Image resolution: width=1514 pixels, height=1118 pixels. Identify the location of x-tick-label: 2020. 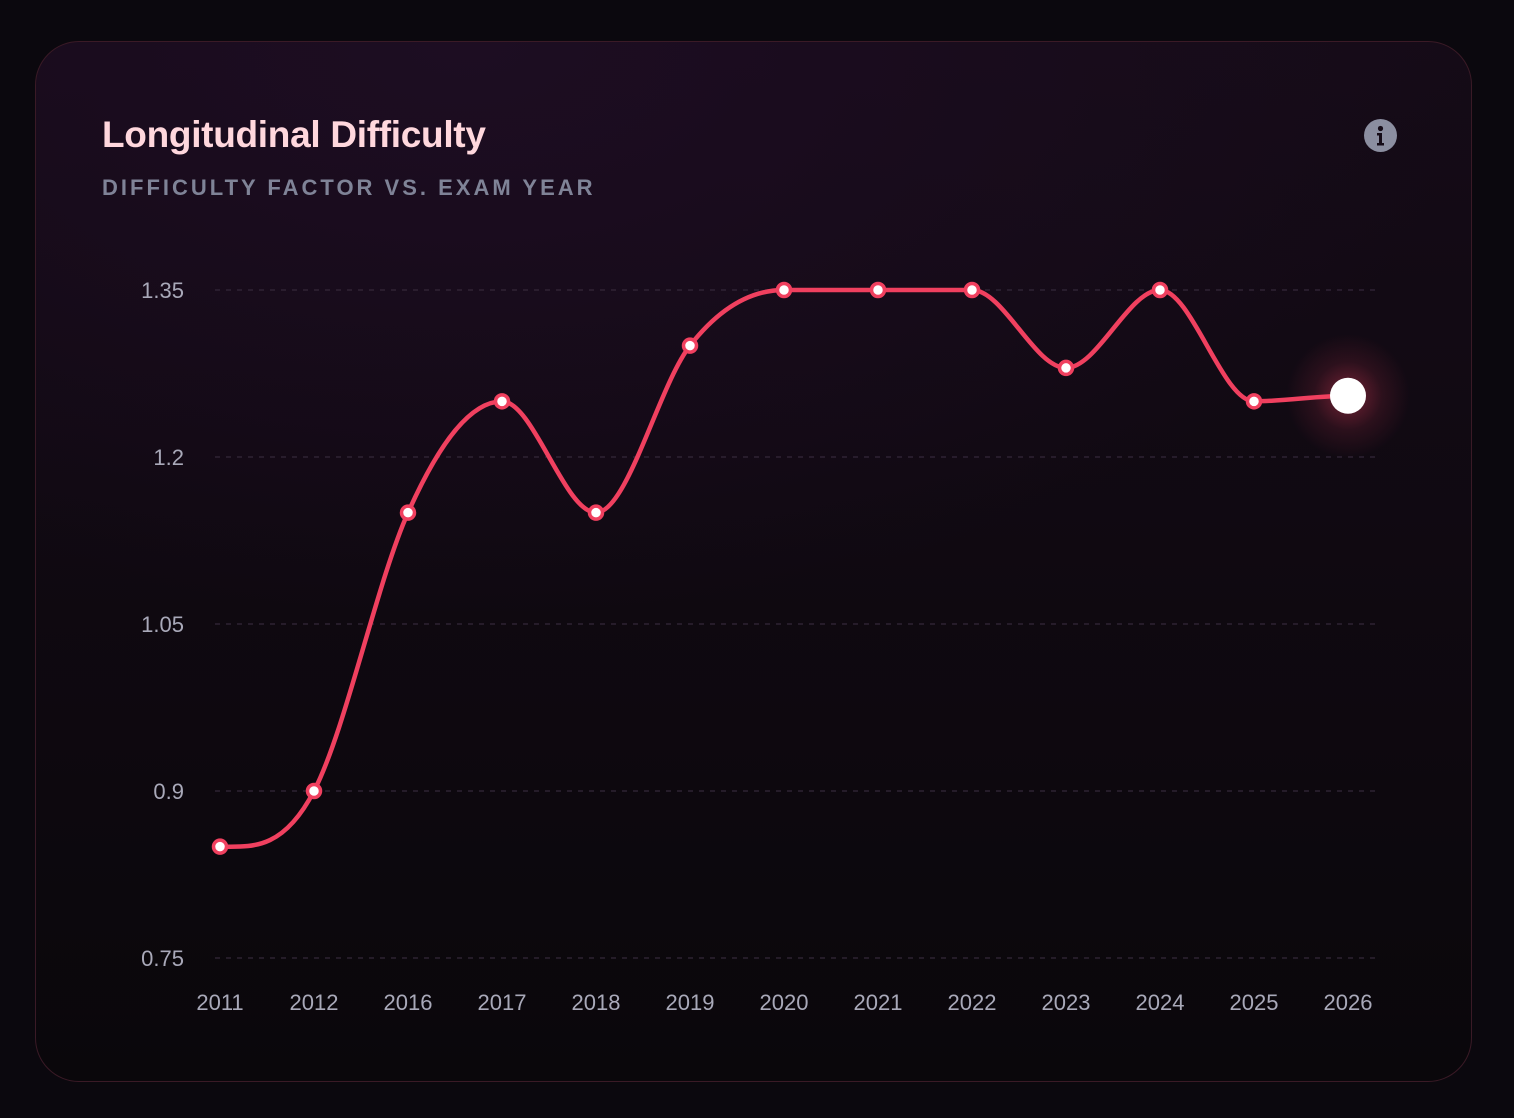
(784, 1002).